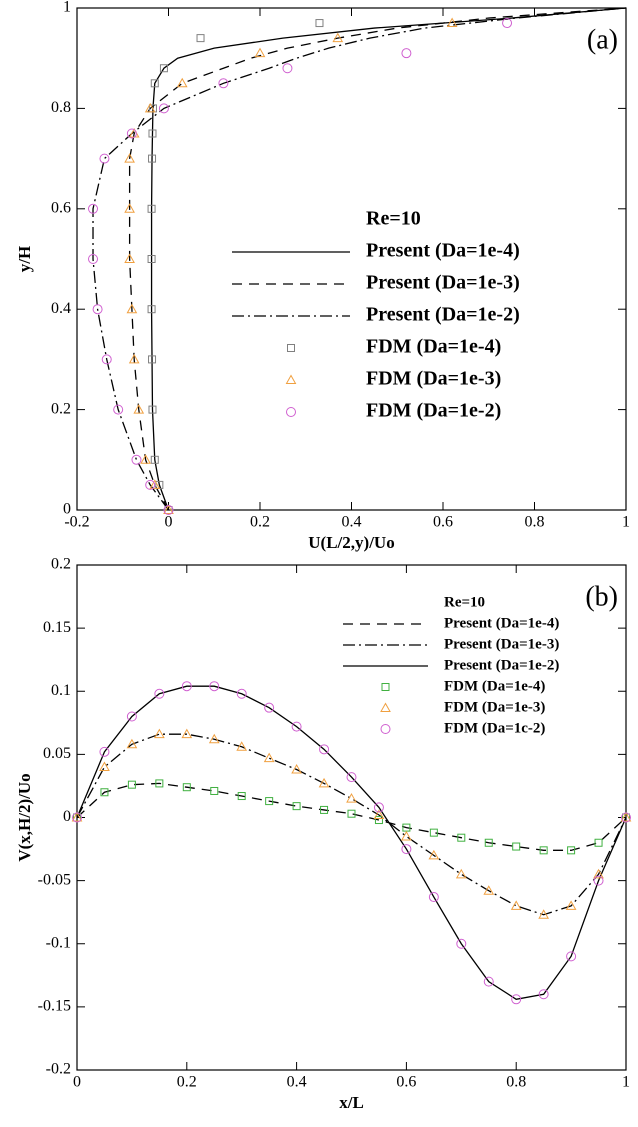 The height and width of the screenshot is (1127, 638). Describe the element at coordinates (67, 8) in the screenshot. I see `y-tick-label: 1` at that location.